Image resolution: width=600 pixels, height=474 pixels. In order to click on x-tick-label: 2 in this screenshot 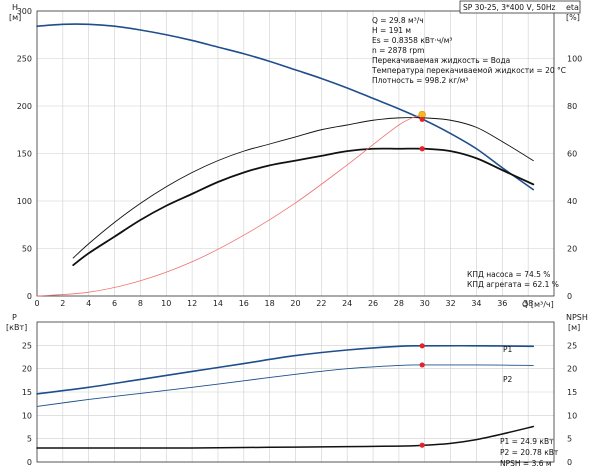, I will do `click(62, 303)`.